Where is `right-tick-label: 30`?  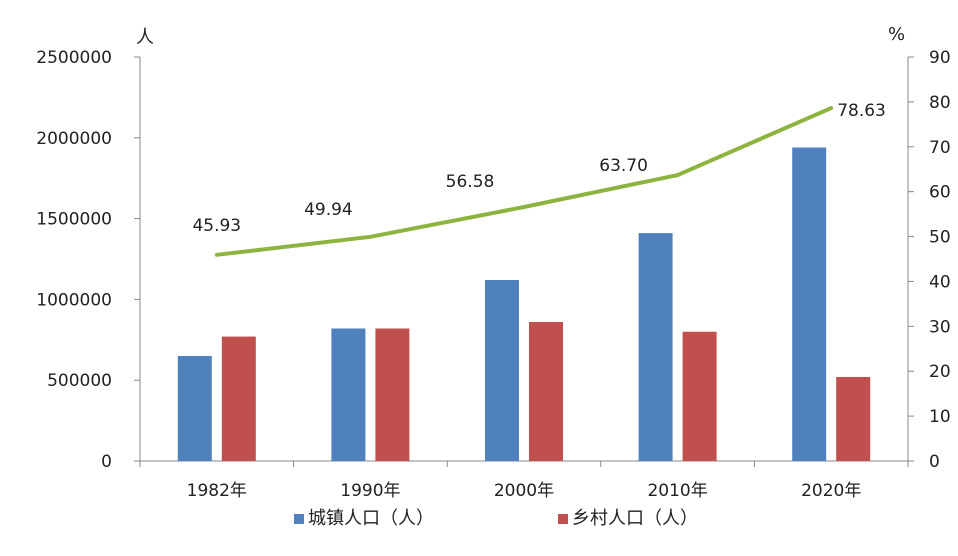
right-tick-label: 30 is located at coordinates (940, 327).